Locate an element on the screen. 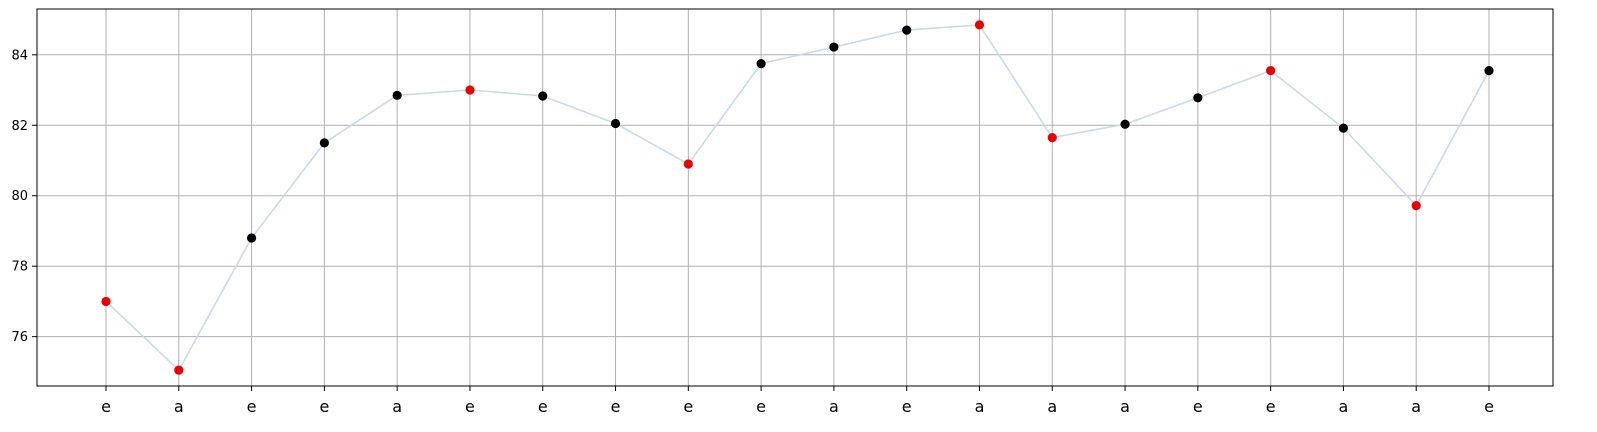  y-tick-label: 78 is located at coordinates (19, 267).